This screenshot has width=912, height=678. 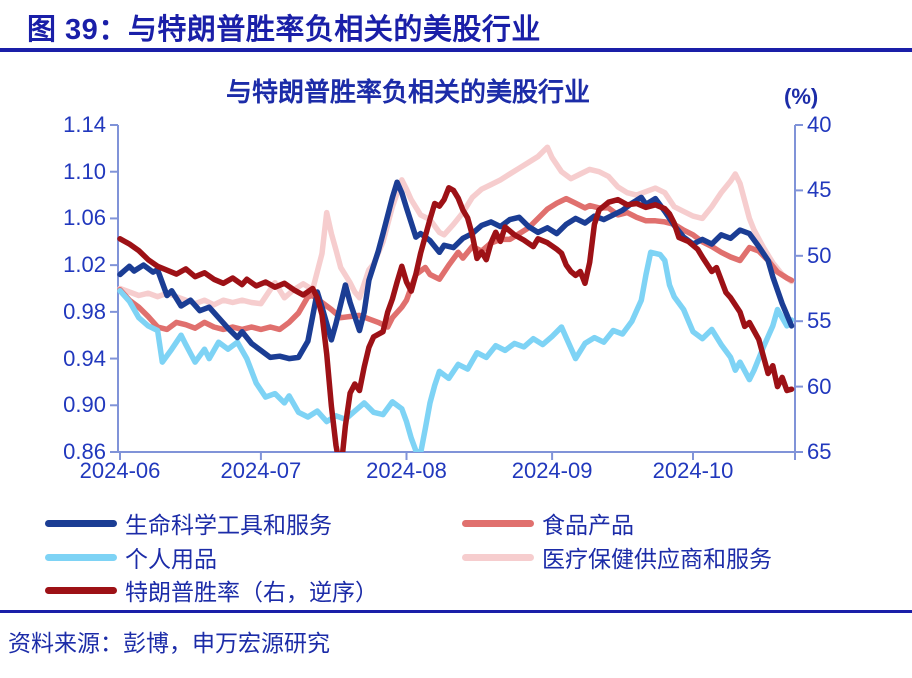 I want to click on y-left-tick-0.86: 0.86, so click(x=84, y=451).